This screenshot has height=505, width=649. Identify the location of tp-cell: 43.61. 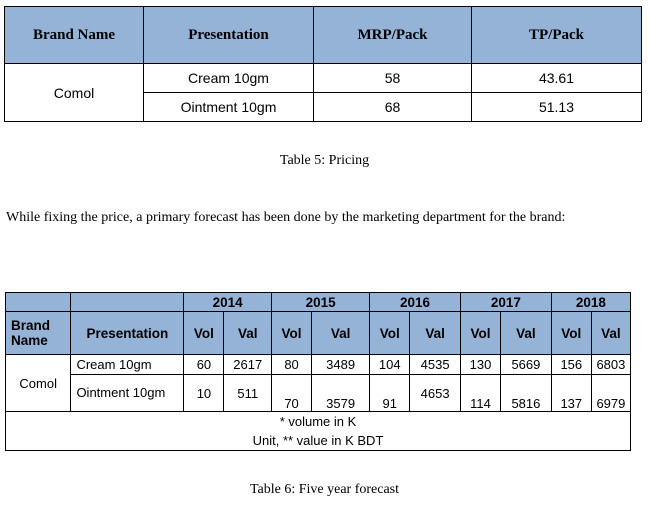
(556, 78).